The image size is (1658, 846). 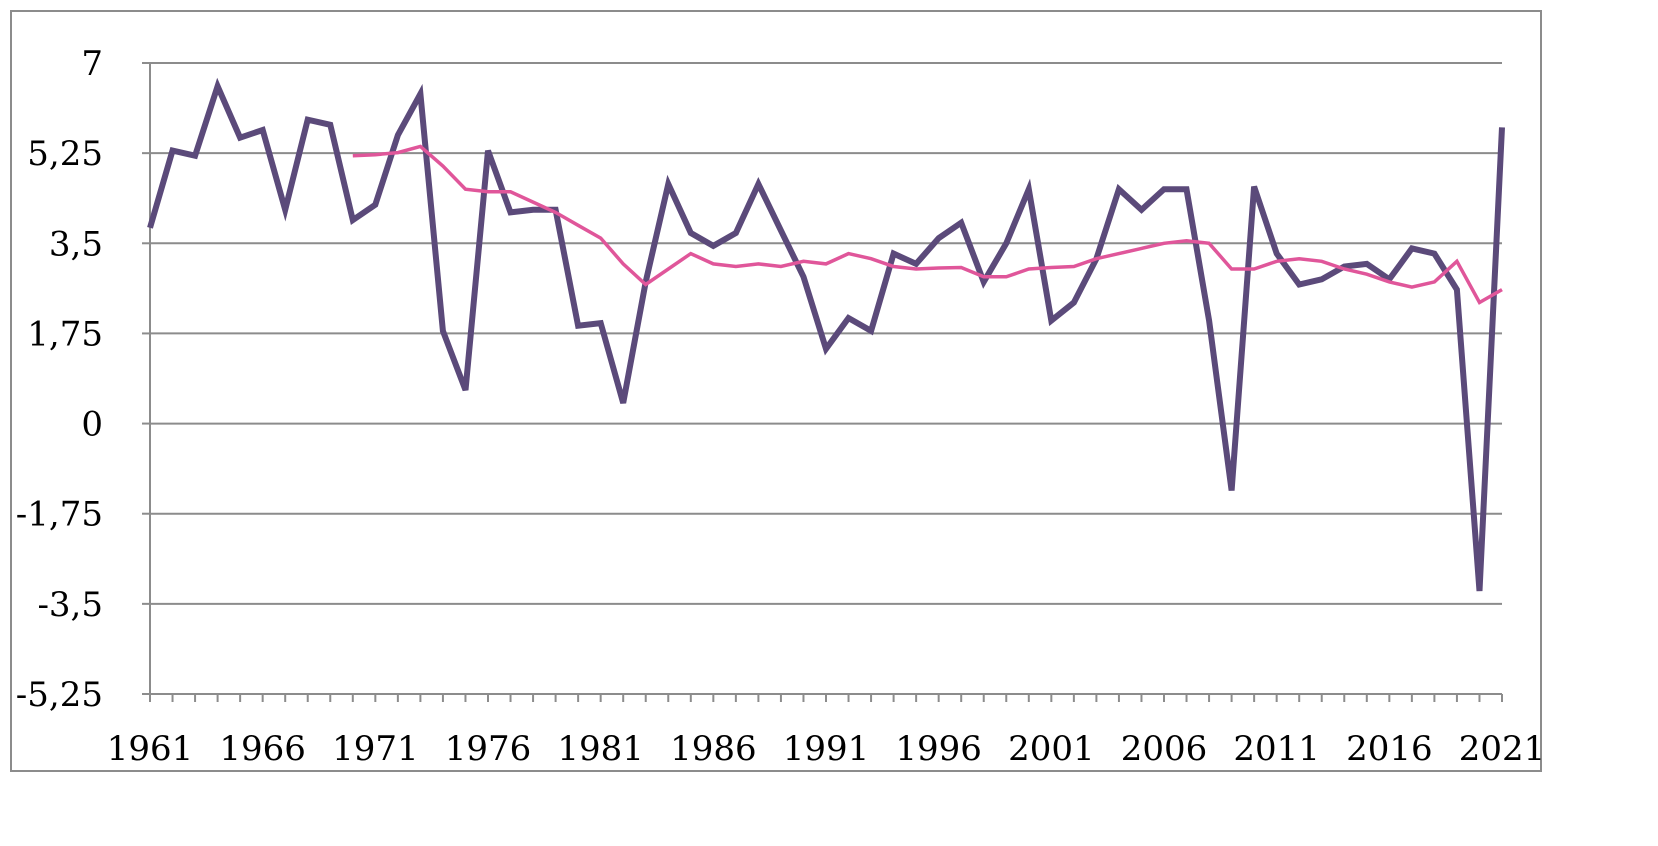 I want to click on y-tick-label: 1,75, so click(x=65, y=334).